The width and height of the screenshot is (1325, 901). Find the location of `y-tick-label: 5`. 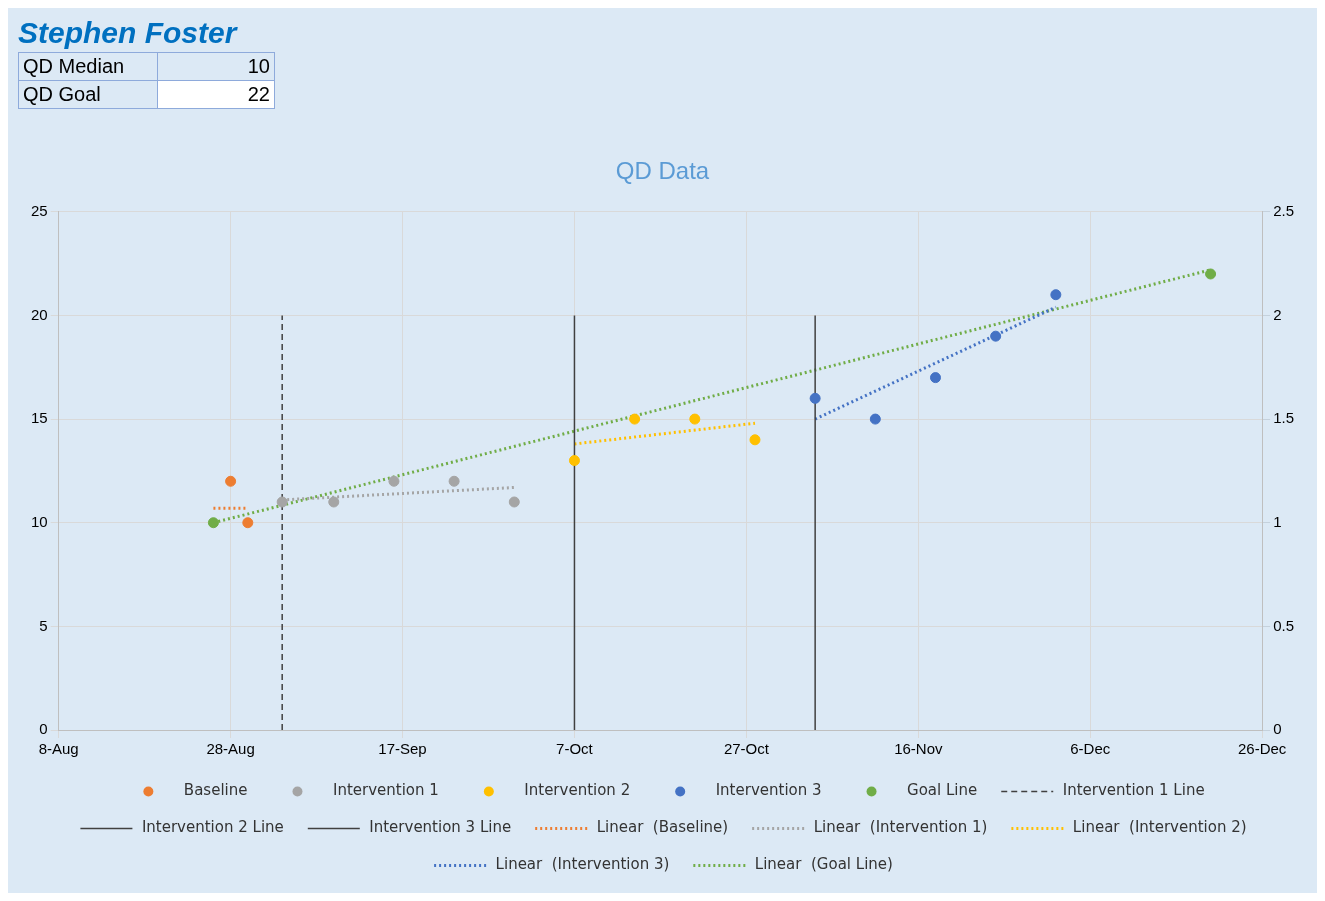

y-tick-label: 5 is located at coordinates (43, 625).